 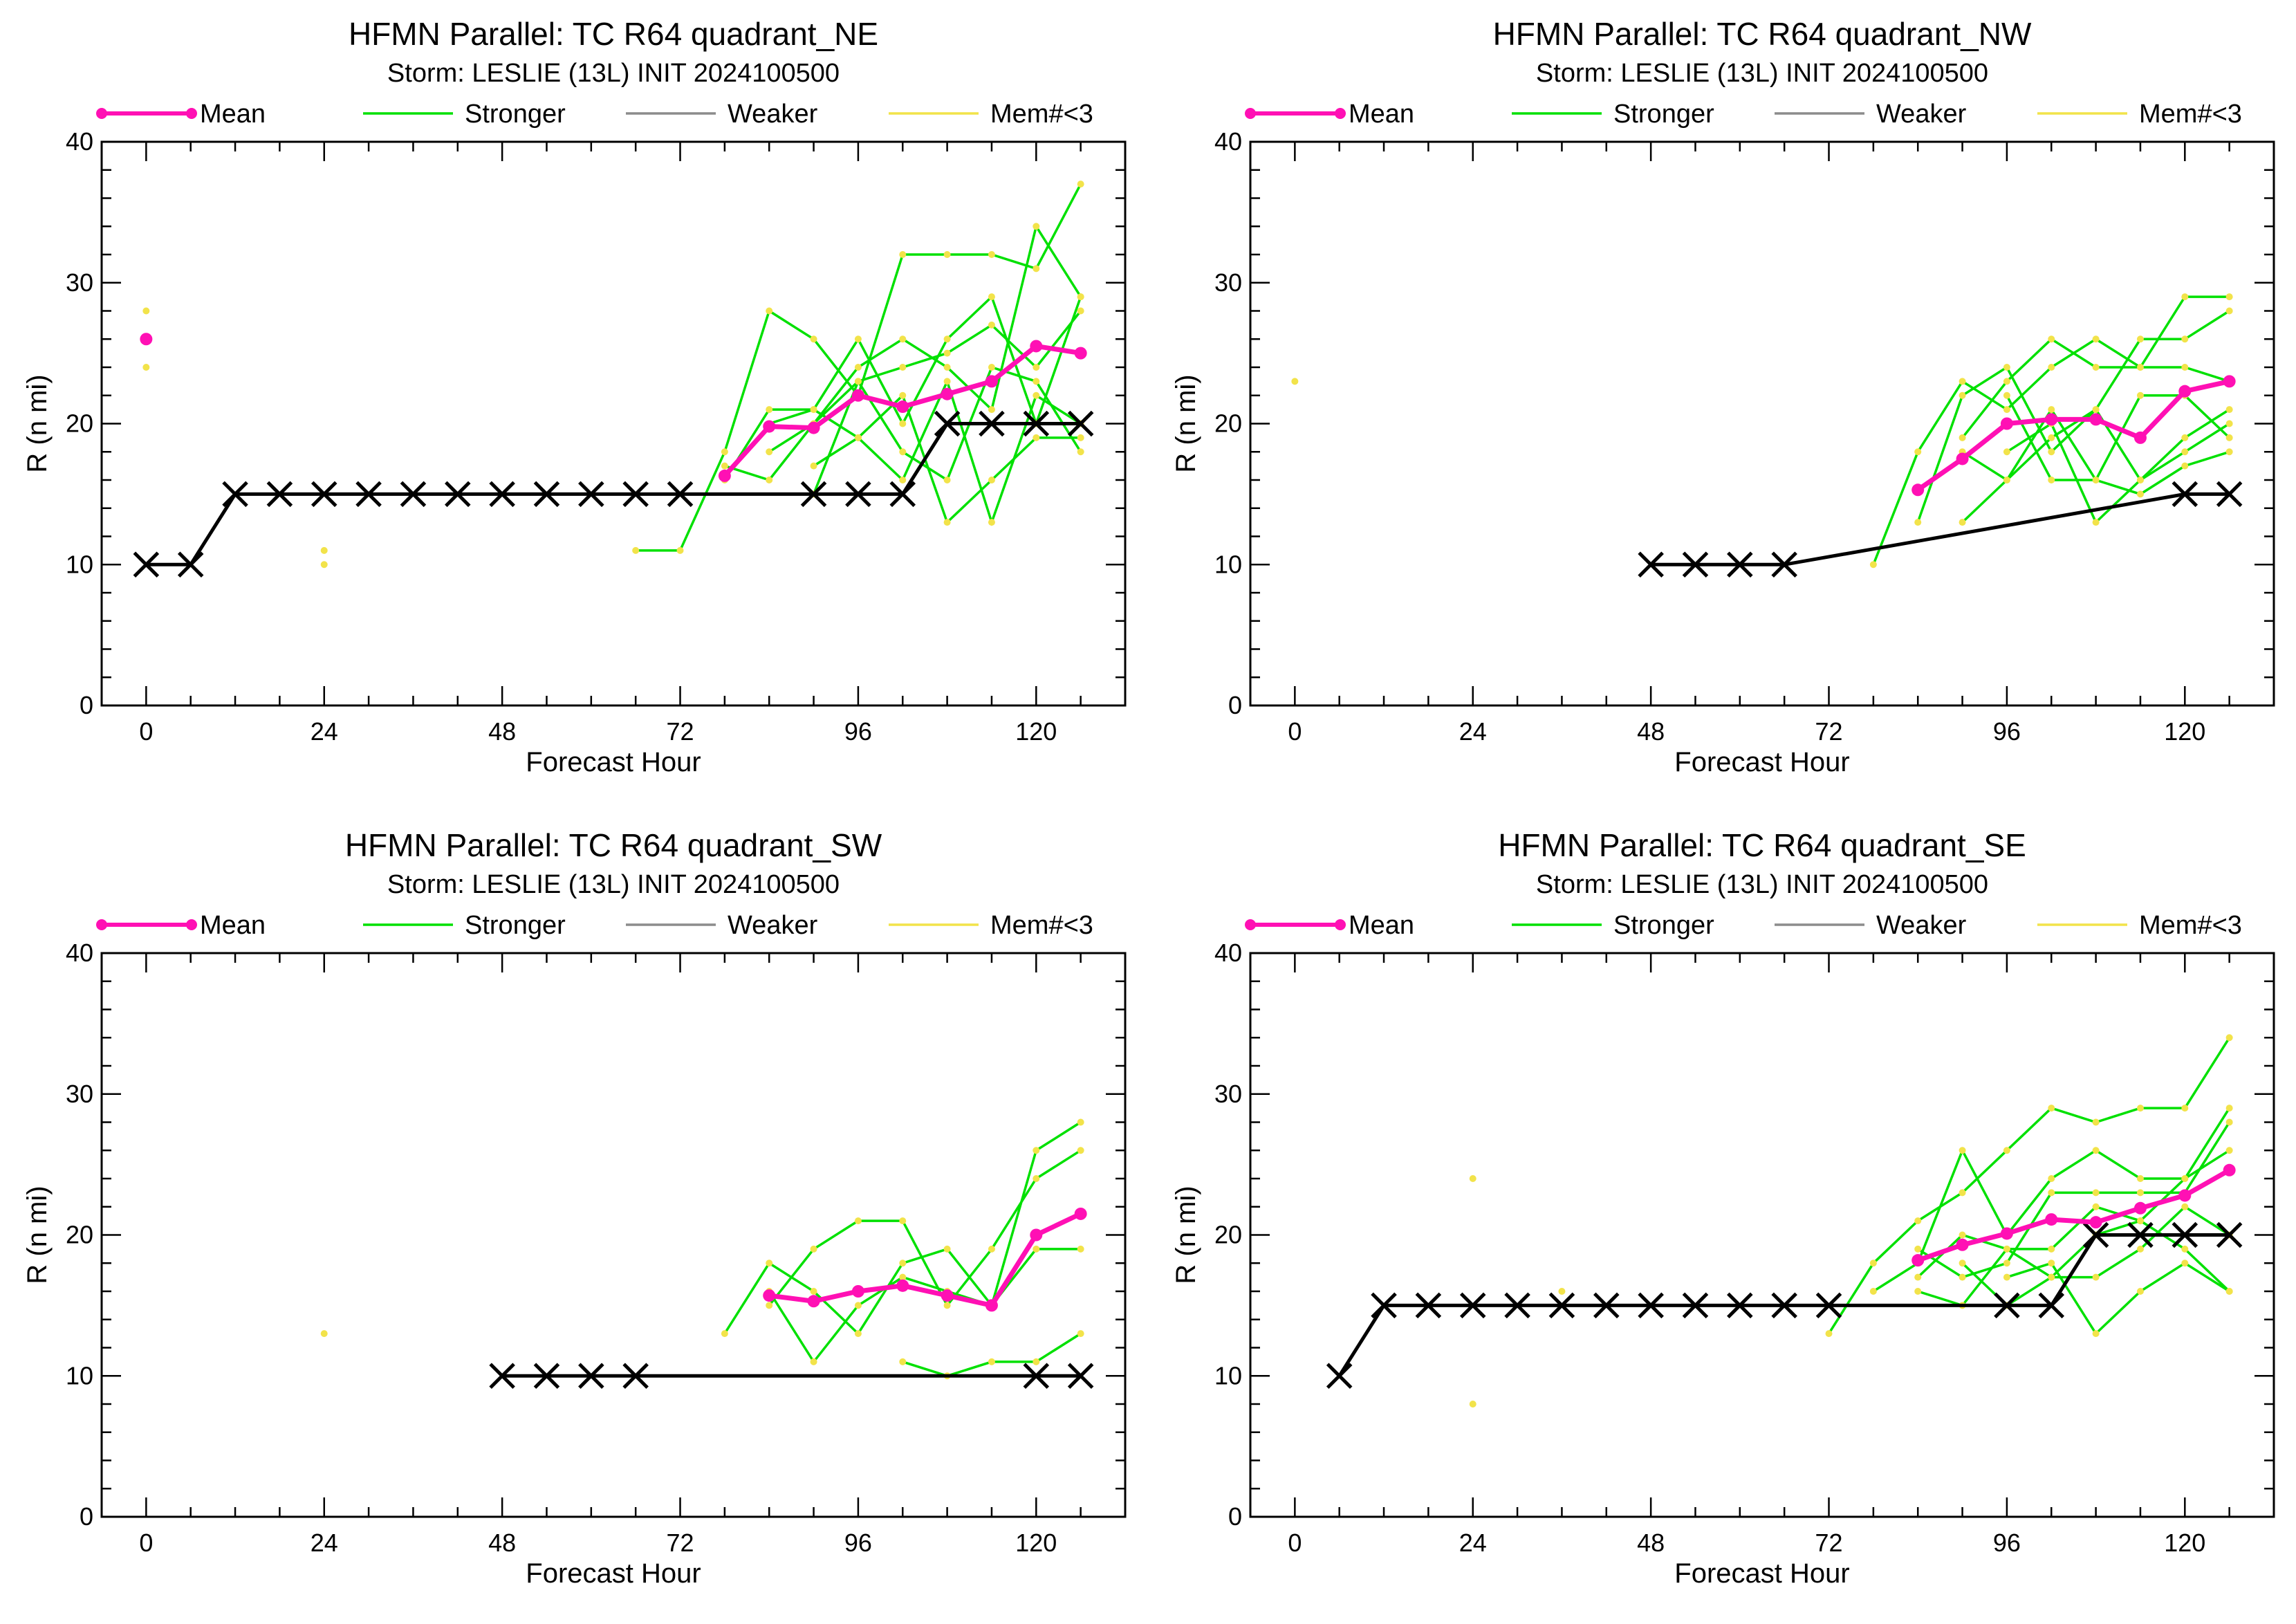 I want to click on y-tick-label: 30, so click(x=80, y=1094).